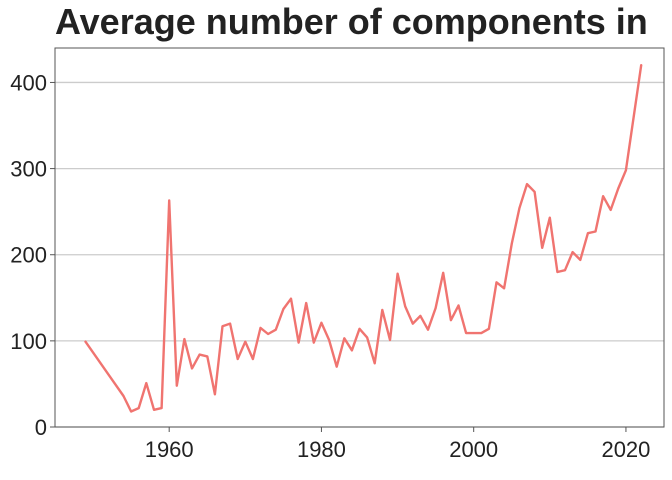  I want to click on x-tick-label: 1960, so click(169, 449).